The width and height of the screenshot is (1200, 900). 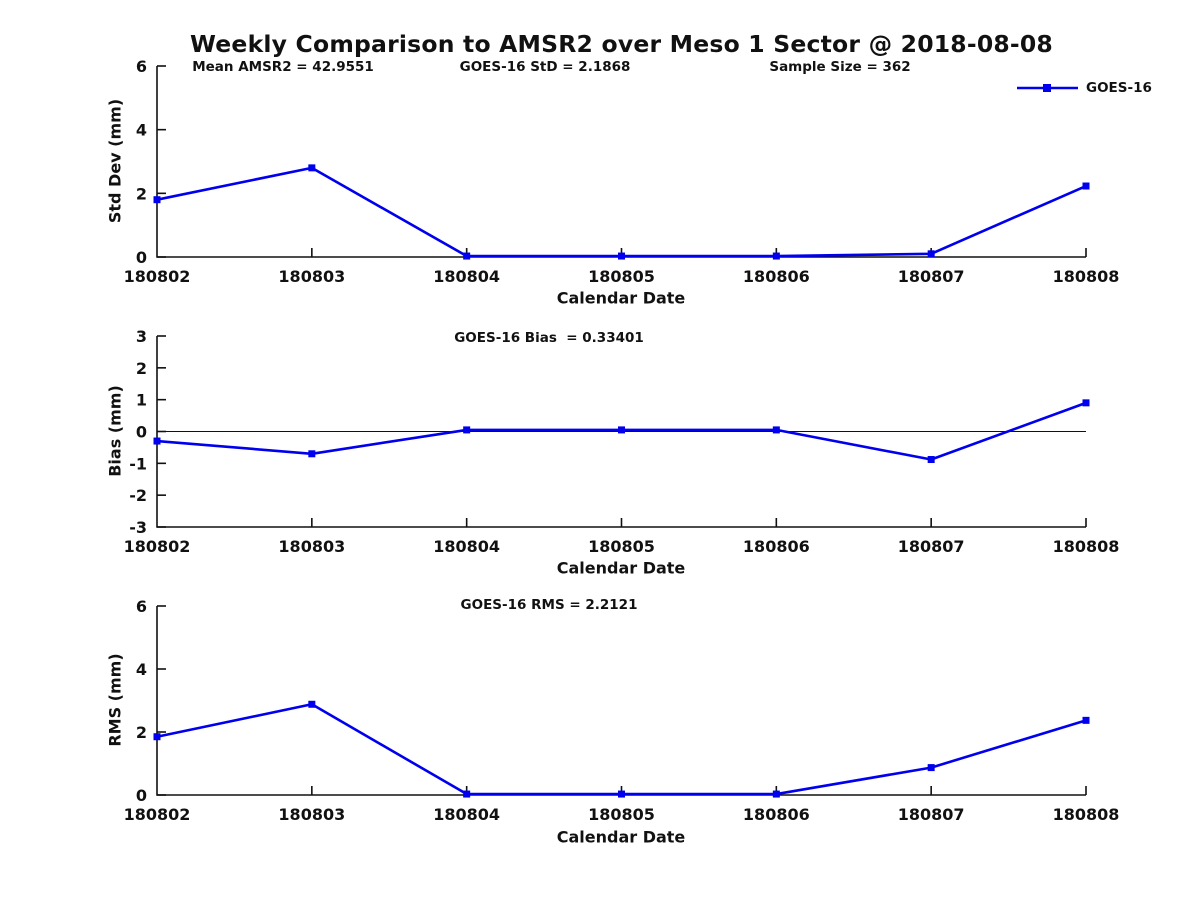 I want to click on y-tick-label: -1, so click(x=138, y=463).